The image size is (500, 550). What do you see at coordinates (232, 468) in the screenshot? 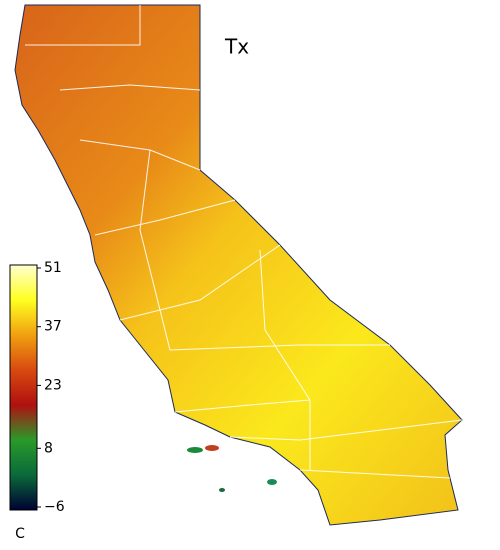
I see `islands` at bounding box center [232, 468].